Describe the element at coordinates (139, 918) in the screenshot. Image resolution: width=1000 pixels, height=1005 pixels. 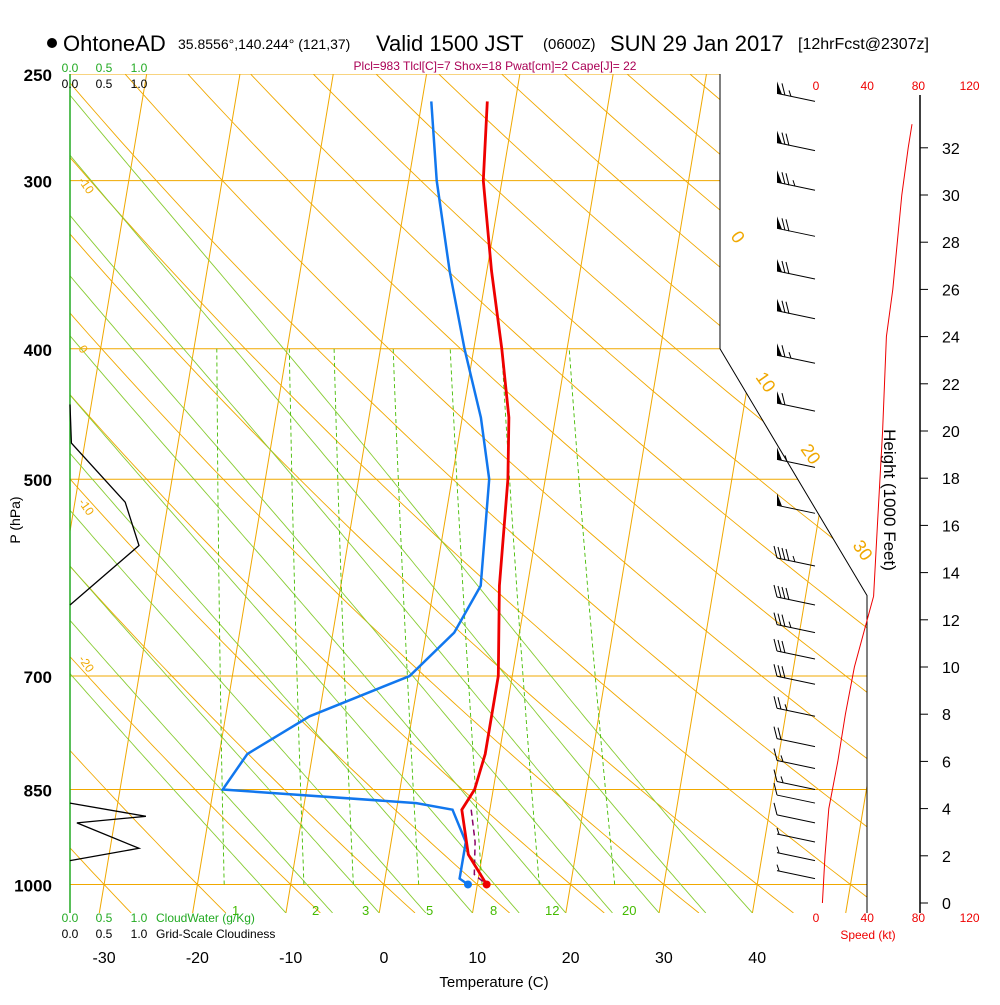
I see `cloud-water-tick-bottom: 1.0` at that location.